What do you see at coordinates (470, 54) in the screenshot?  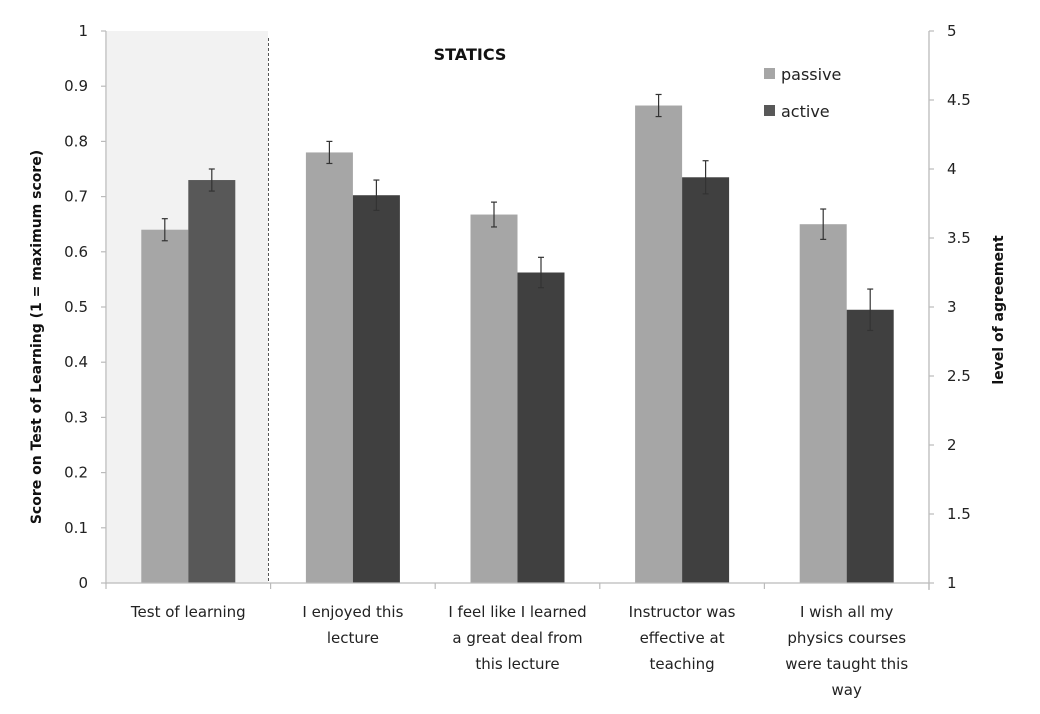 I see `chart-title: STATICS` at bounding box center [470, 54].